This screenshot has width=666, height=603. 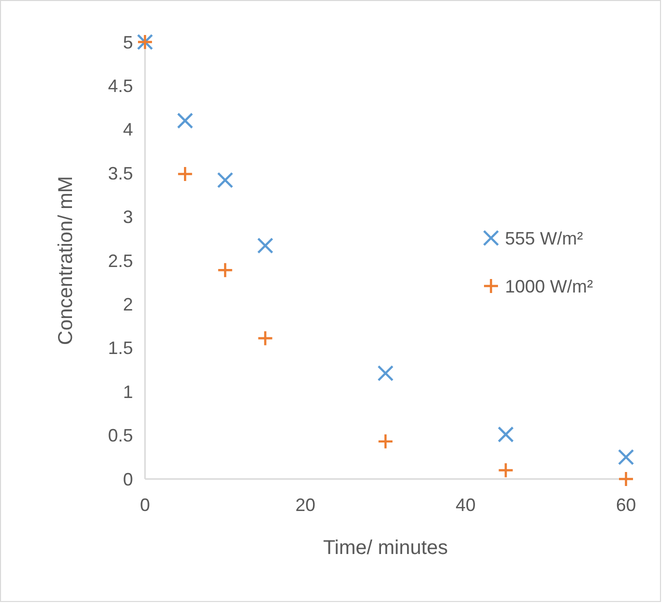 What do you see at coordinates (120, 436) in the screenshot?
I see `y-tick-label: 0.5` at bounding box center [120, 436].